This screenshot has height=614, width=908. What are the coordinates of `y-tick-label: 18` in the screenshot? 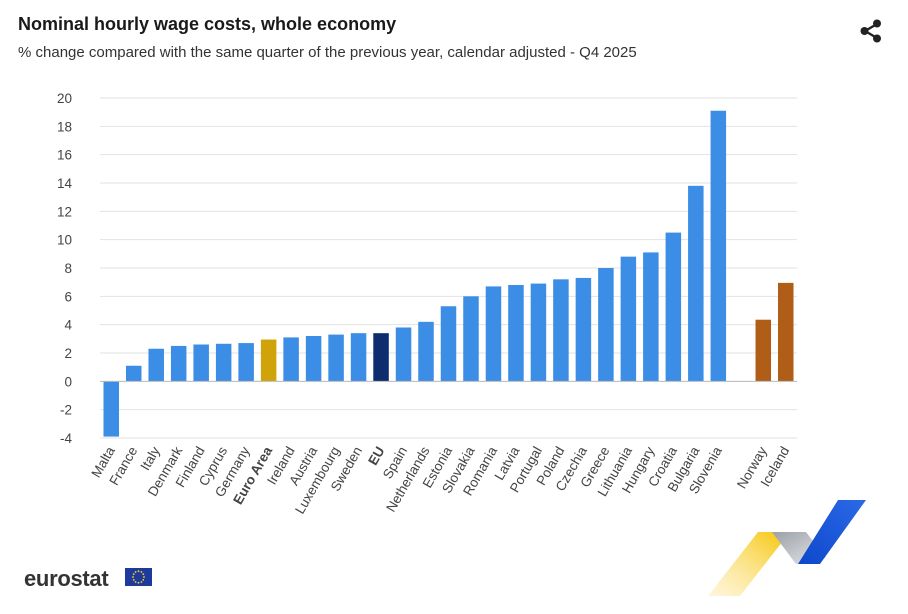 It's located at (64, 126).